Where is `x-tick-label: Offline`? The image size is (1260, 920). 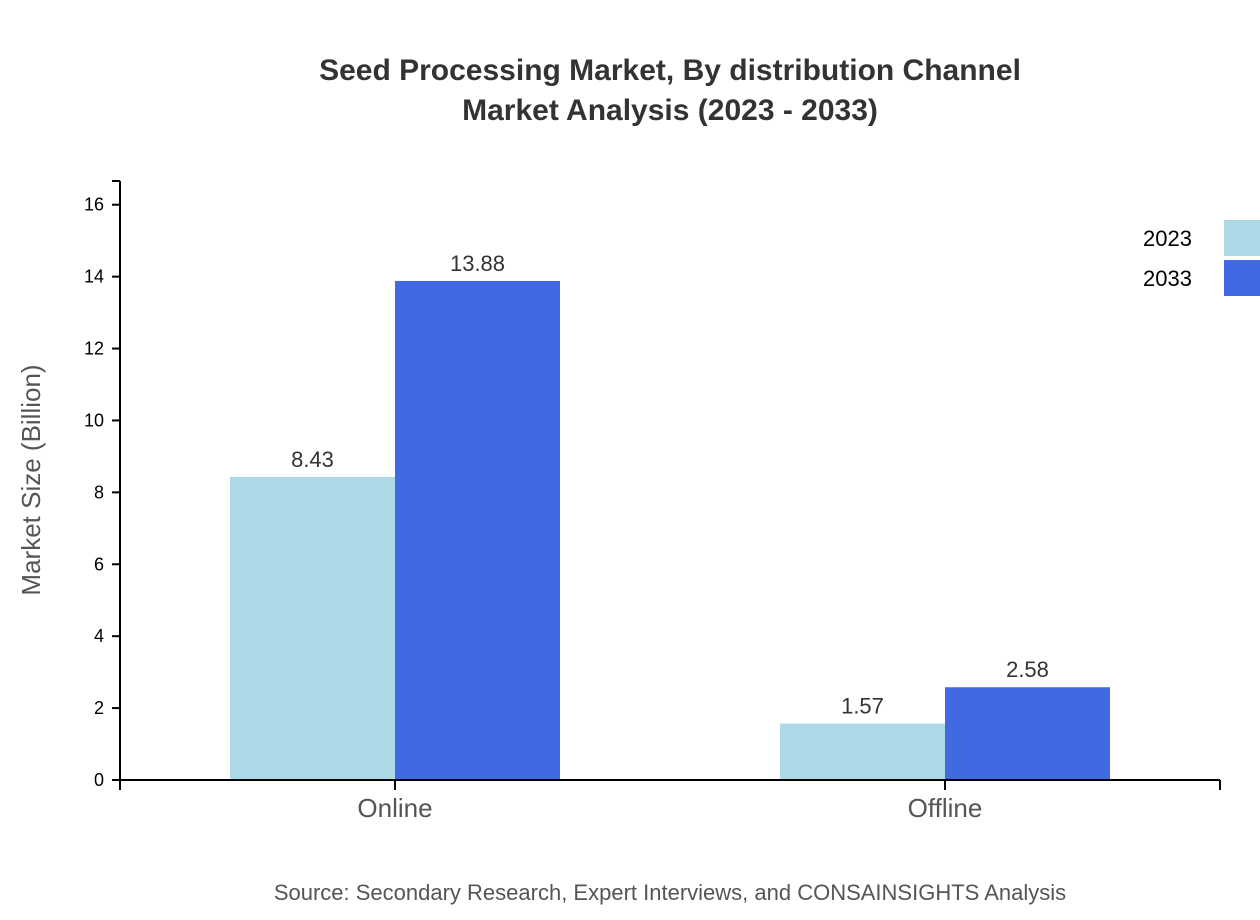 x-tick-label: Offline is located at coordinates (945, 808).